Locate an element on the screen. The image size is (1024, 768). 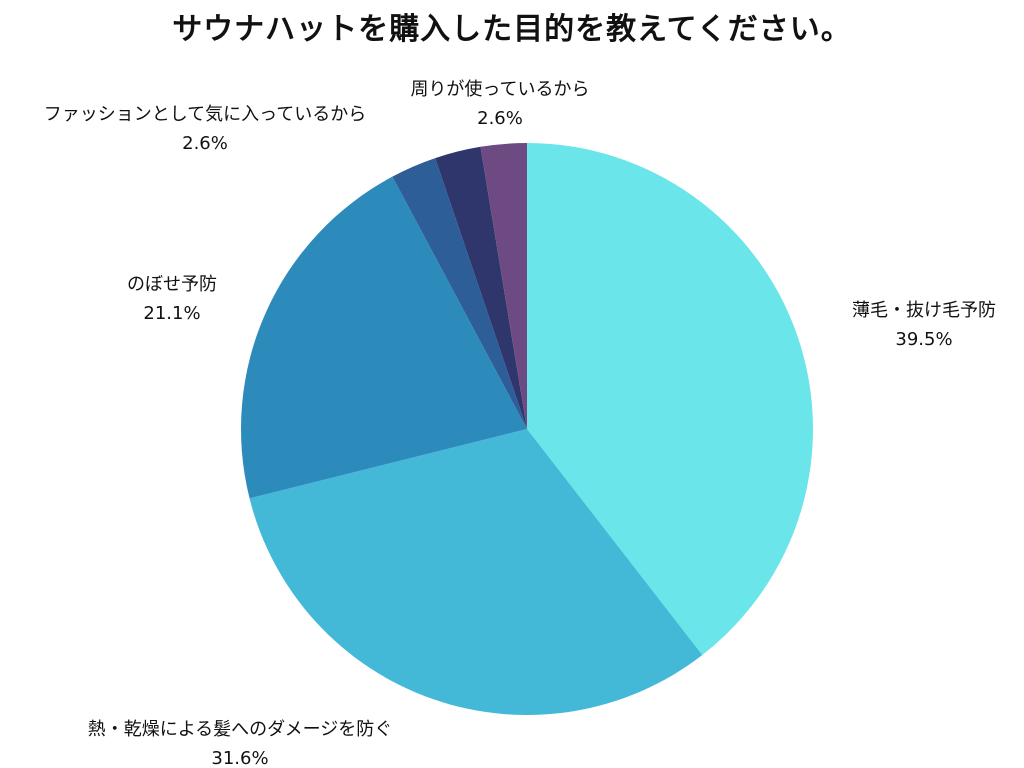
slice-value-2: 31.6% is located at coordinates (239, 758).